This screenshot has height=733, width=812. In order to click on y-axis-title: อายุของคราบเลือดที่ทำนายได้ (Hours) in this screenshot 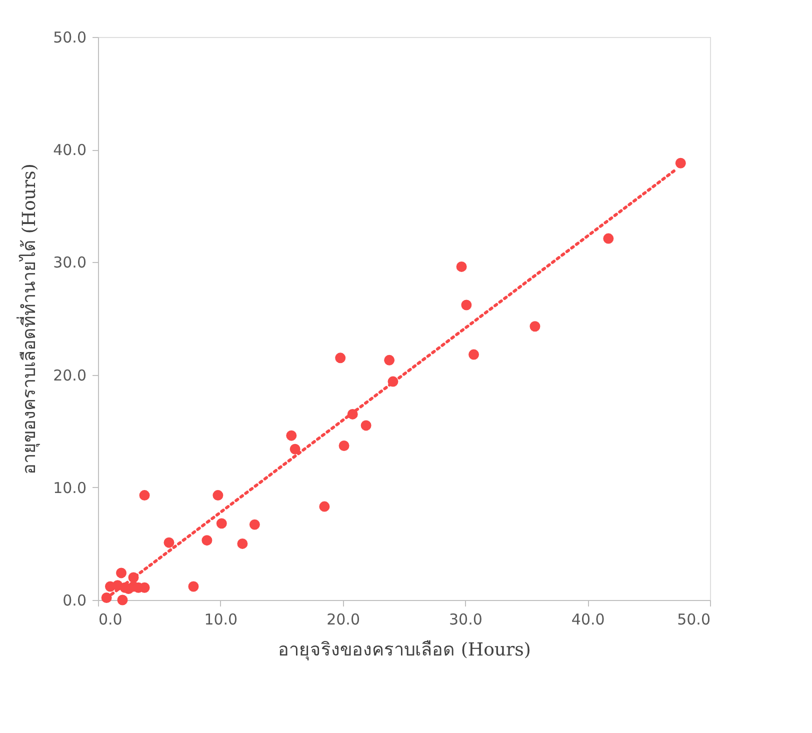, I will do `click(28, 319)`.